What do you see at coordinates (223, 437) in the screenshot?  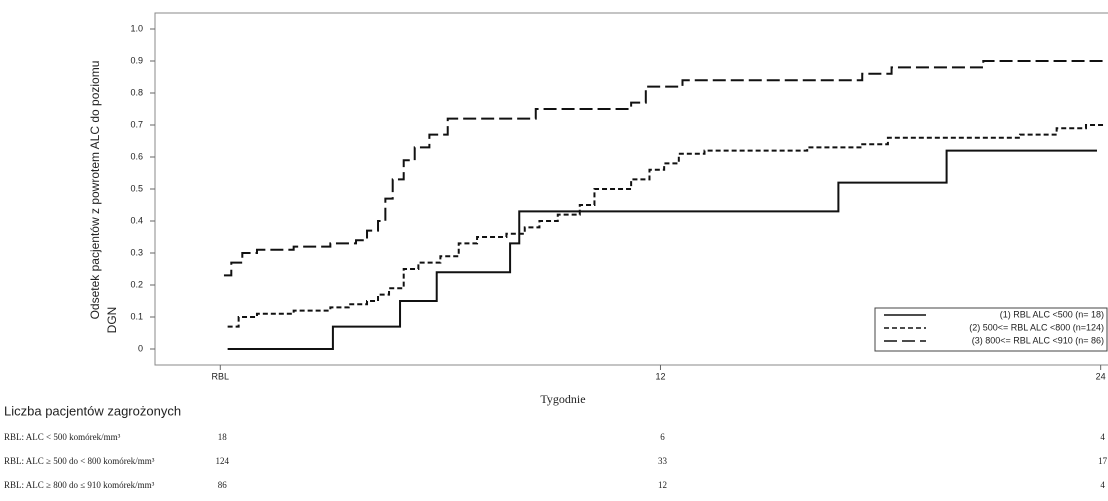 I see `risk-value: 18` at bounding box center [223, 437].